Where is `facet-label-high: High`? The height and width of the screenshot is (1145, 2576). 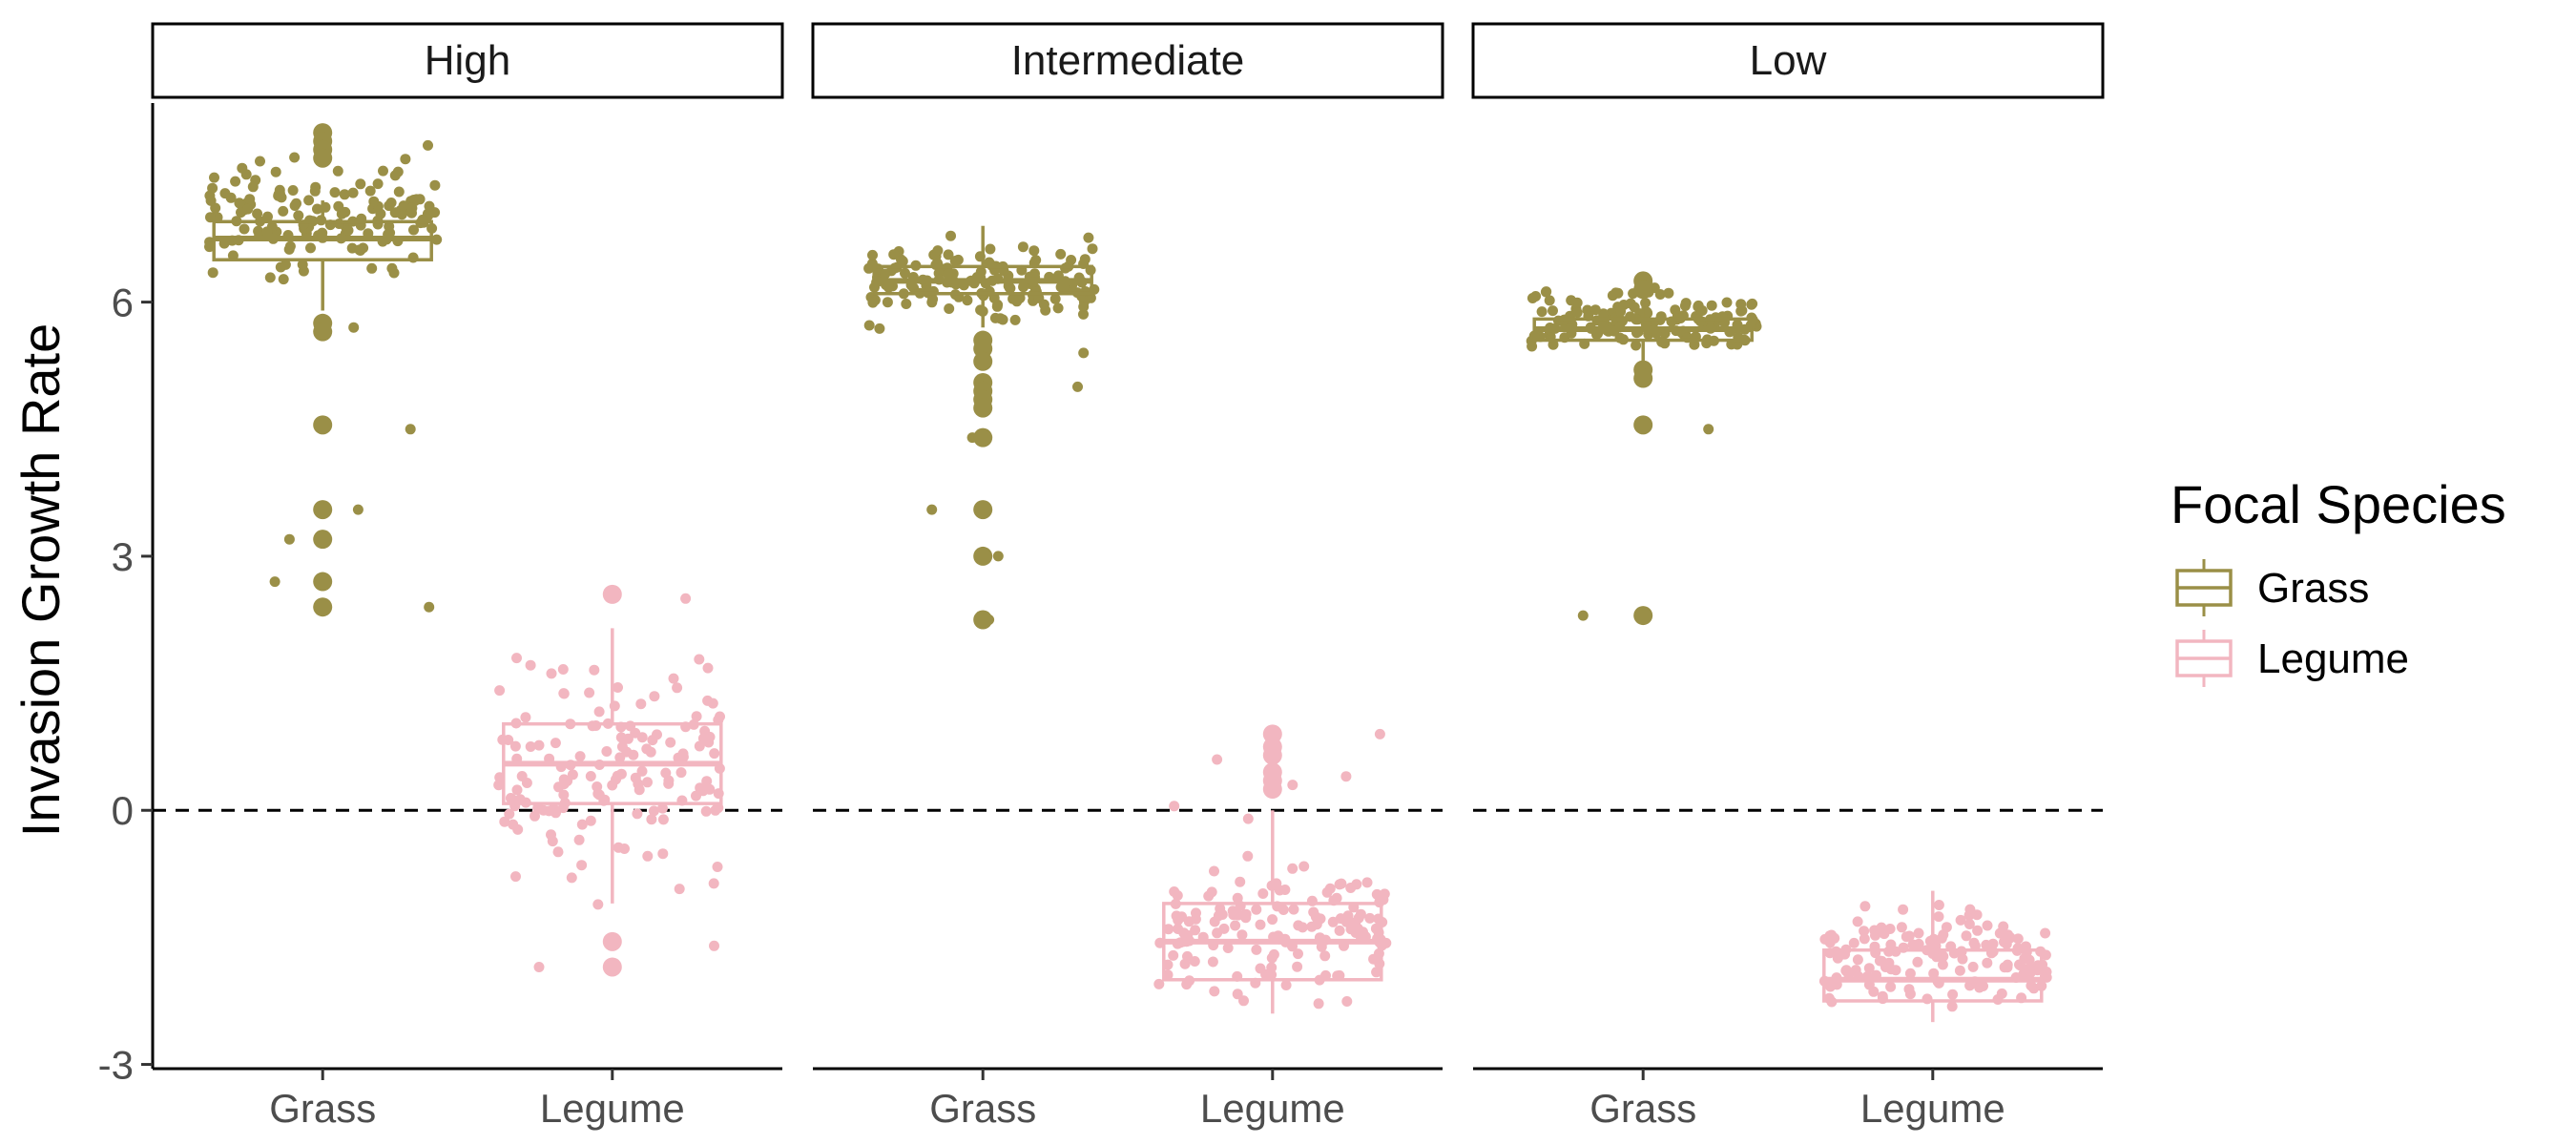
facet-label-high: High is located at coordinates (468, 60).